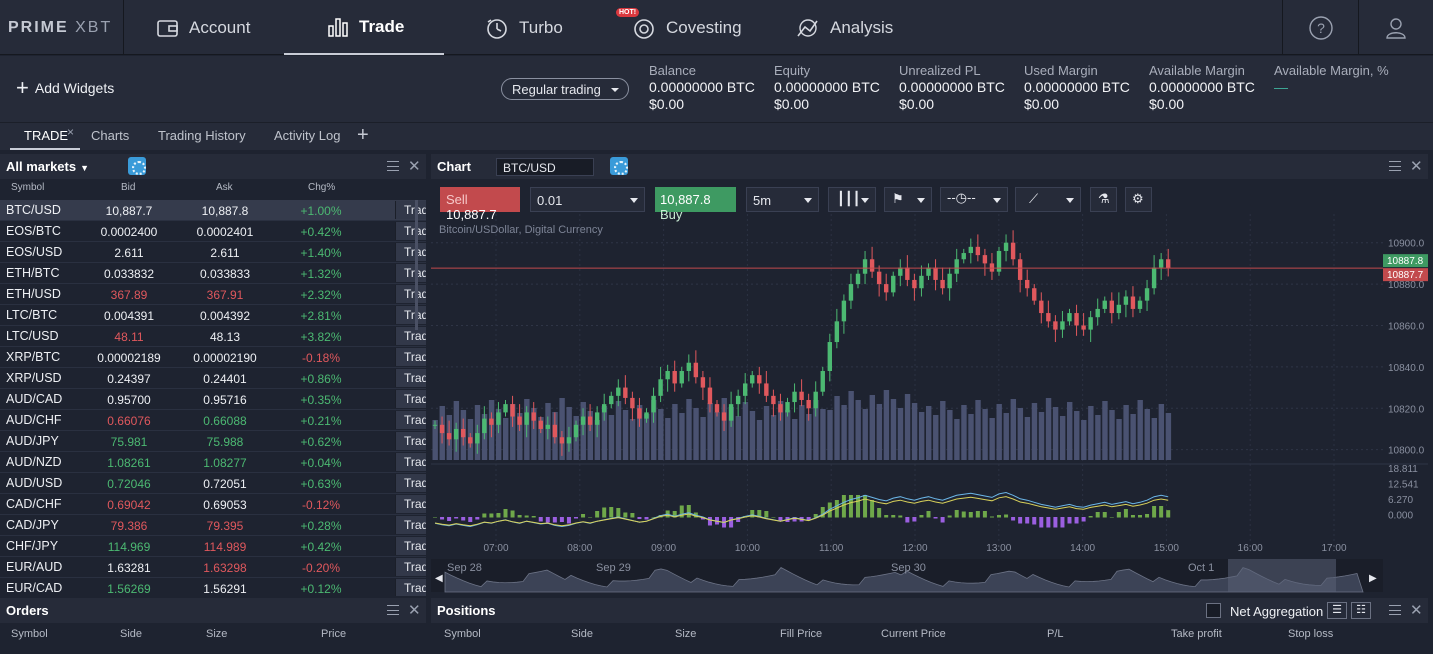 This screenshot has width=1433, height=654. Describe the element at coordinates (213, 378) in the screenshot. I see `market-row: XRP/USD 0.24397 0.24401 +0.86% Trade` at that location.